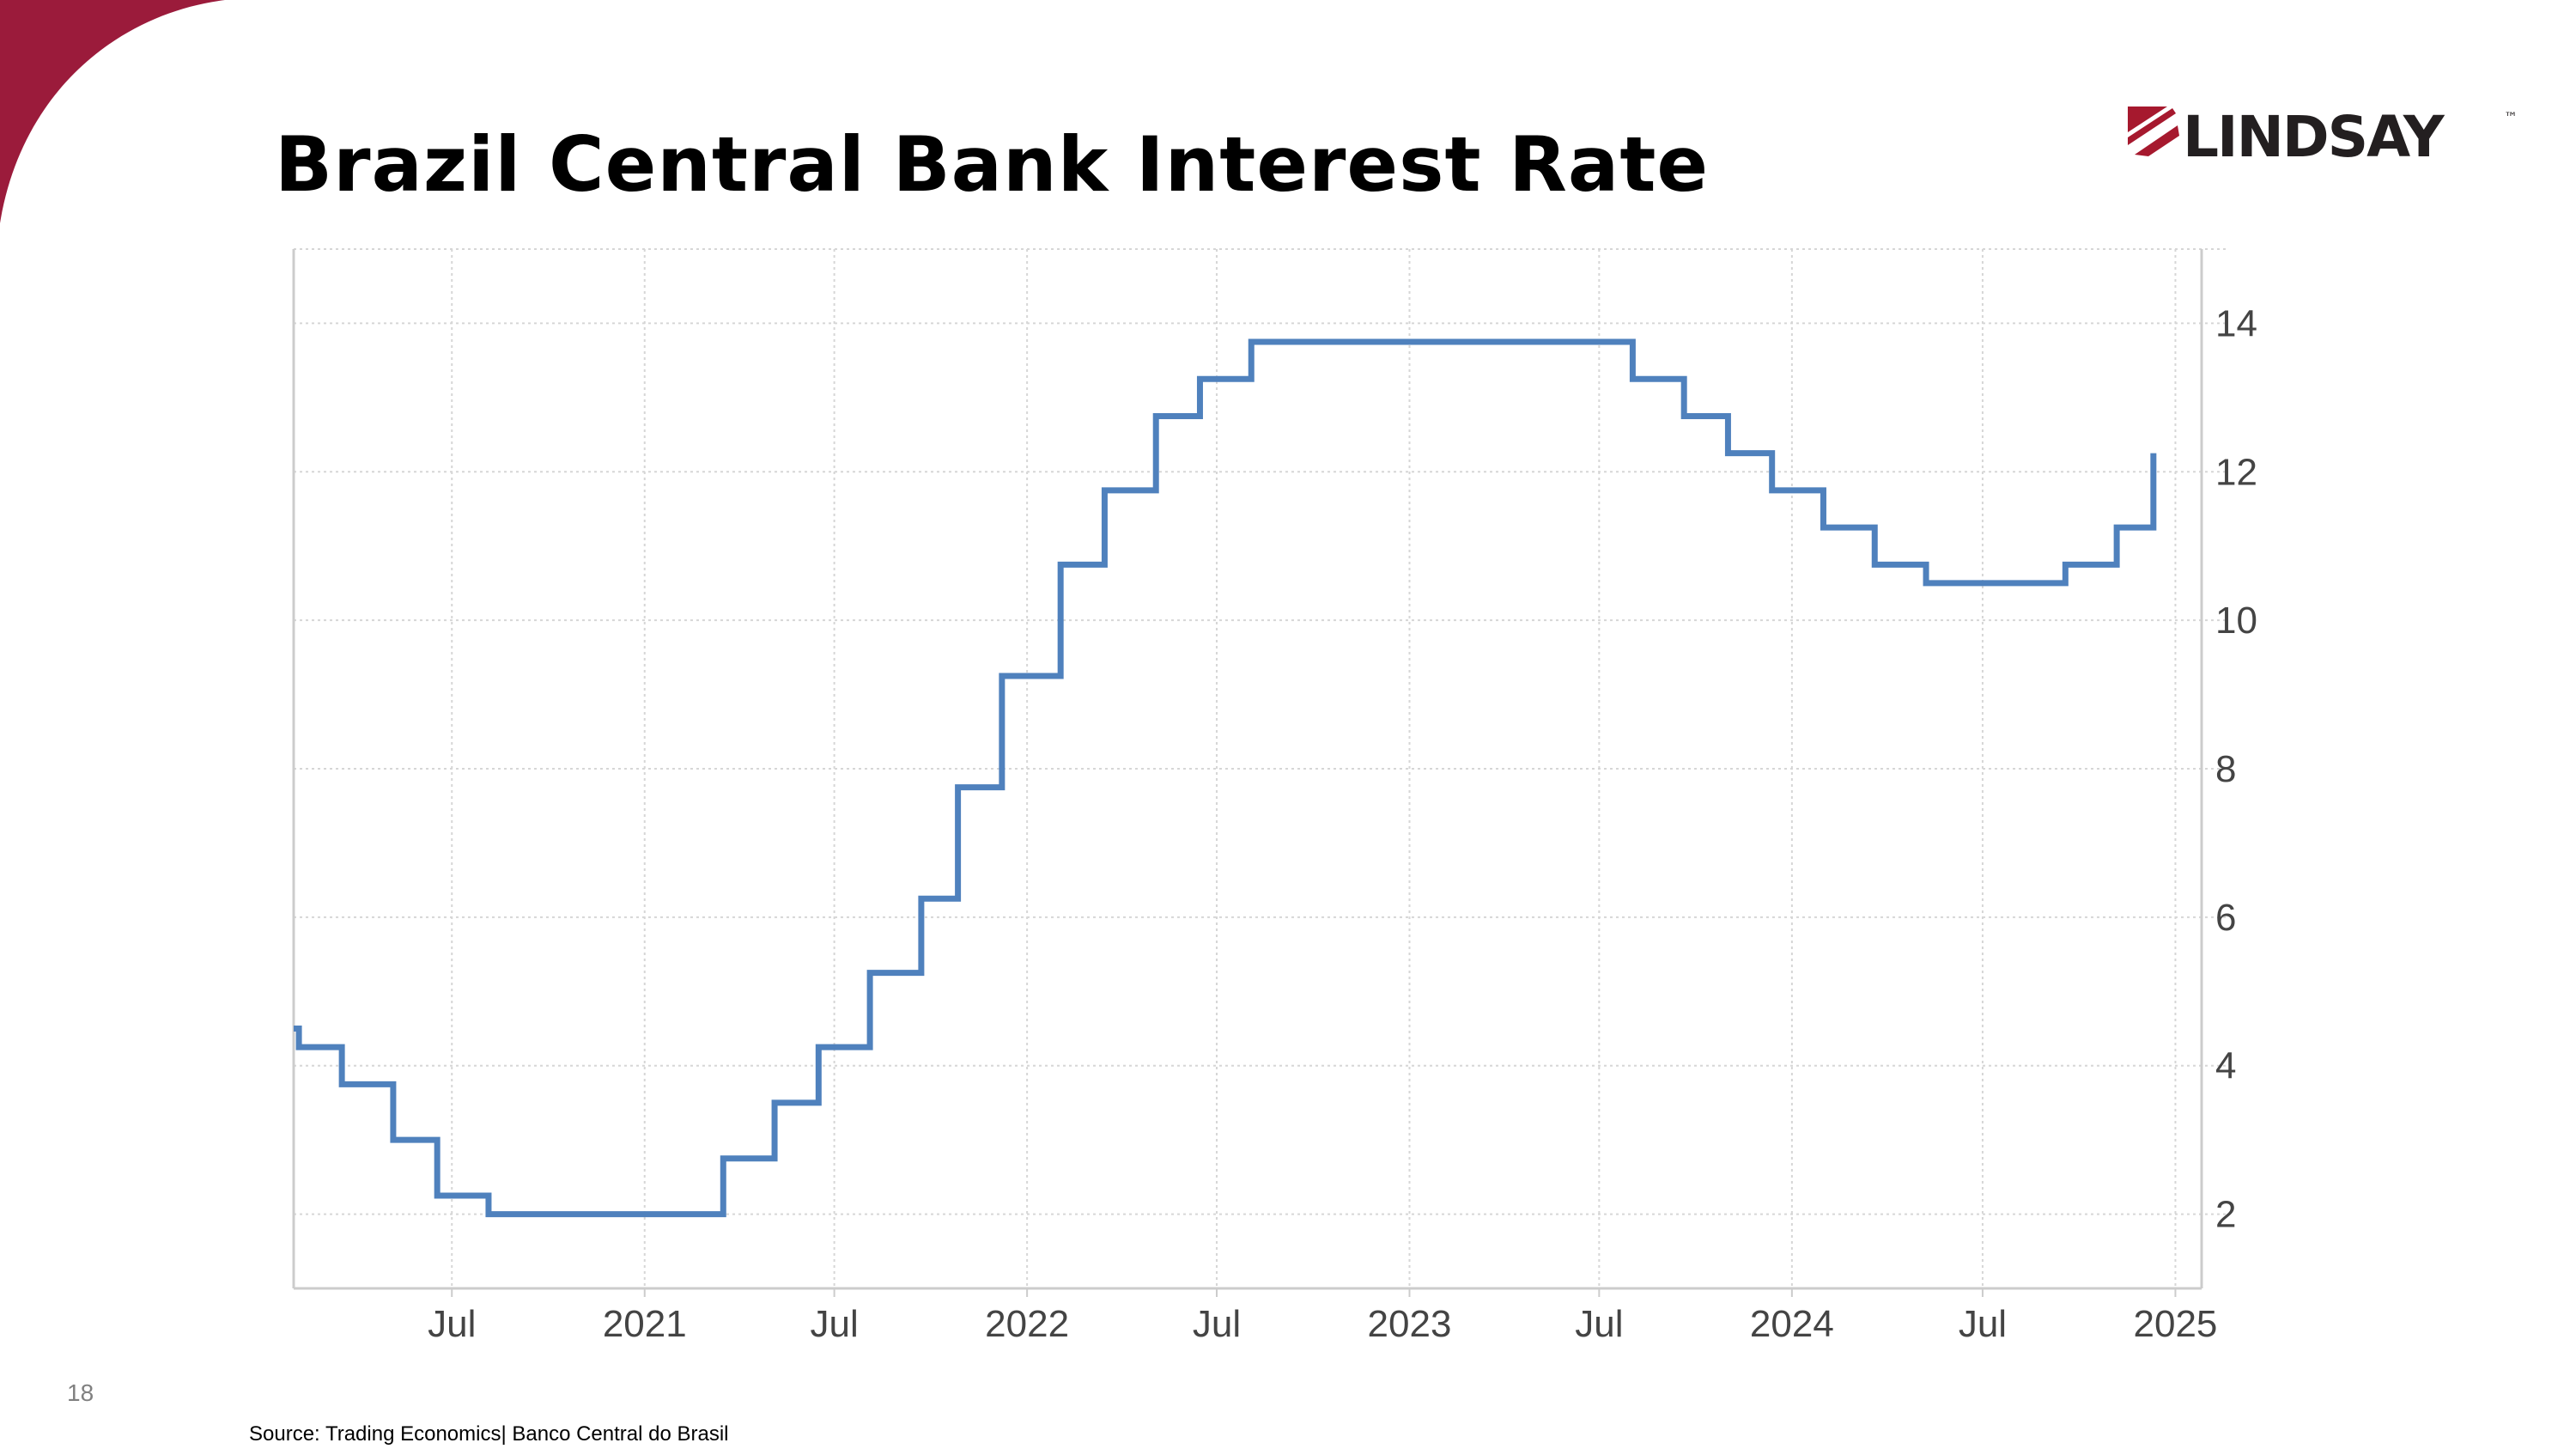 This screenshot has width=2576, height=1449. I want to click on x-tick-label: 2022, so click(1027, 1324).